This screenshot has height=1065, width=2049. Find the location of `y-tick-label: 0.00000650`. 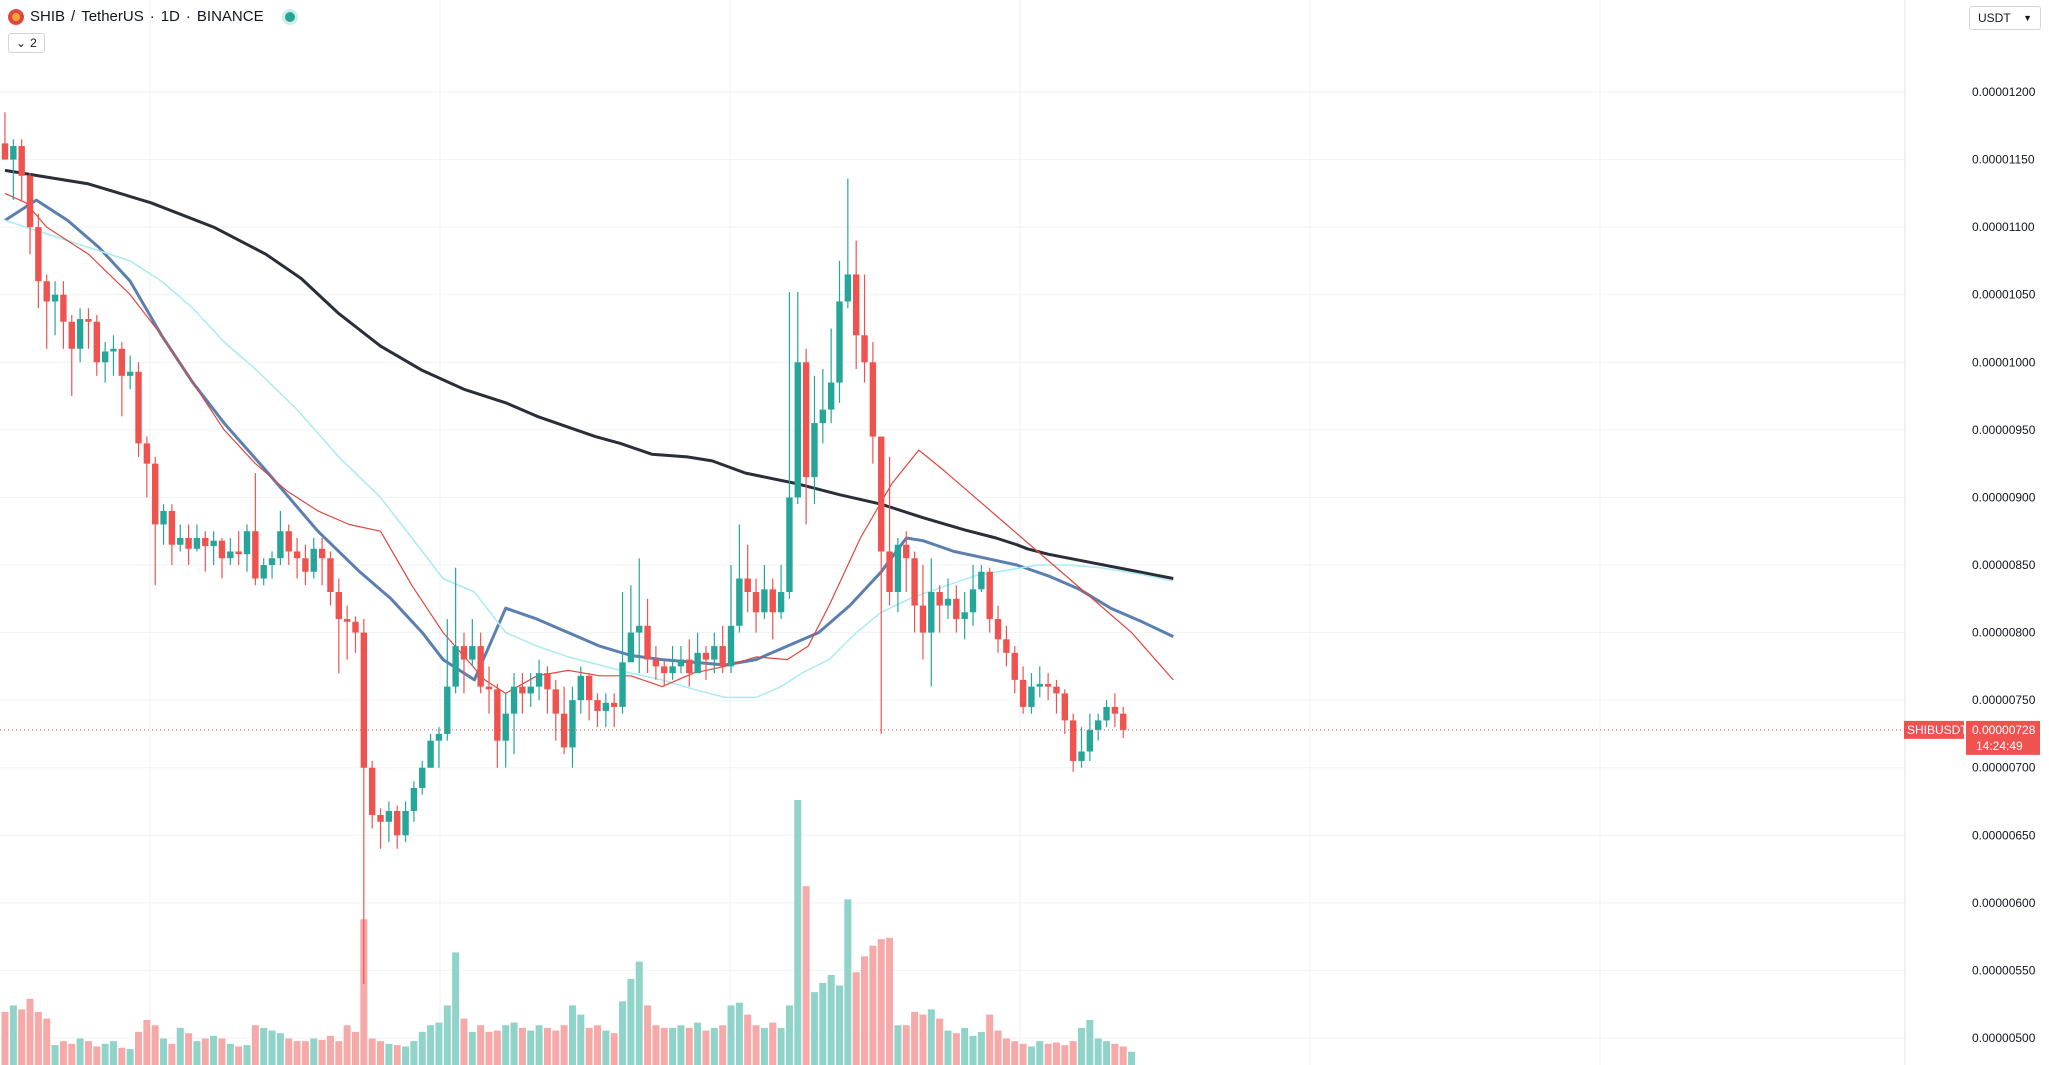

y-tick-label: 0.00000650 is located at coordinates (2004, 835).